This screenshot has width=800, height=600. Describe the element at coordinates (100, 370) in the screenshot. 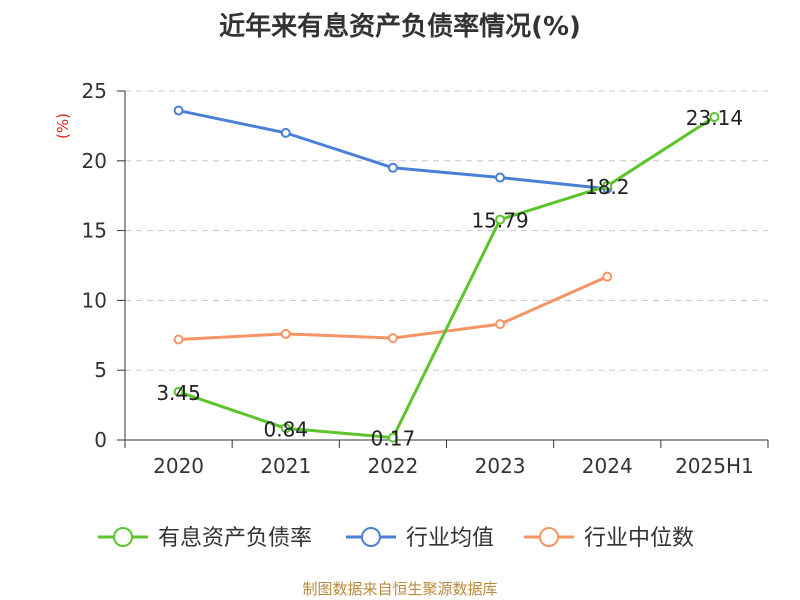

I see `y-tick-label: 5` at that location.